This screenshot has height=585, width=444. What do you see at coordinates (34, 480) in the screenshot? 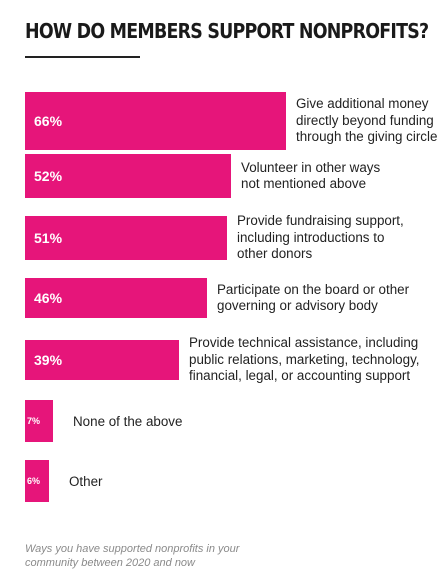
I see `bar-value-label: 6%` at bounding box center [34, 480].